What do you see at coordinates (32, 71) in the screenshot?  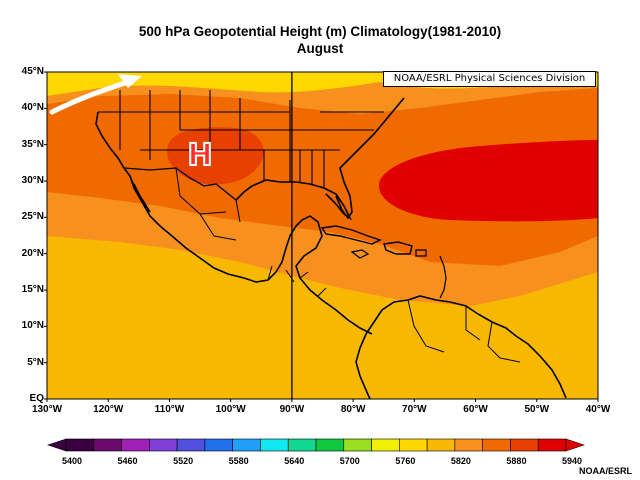 I see `lat-label: 45°N` at bounding box center [32, 71].